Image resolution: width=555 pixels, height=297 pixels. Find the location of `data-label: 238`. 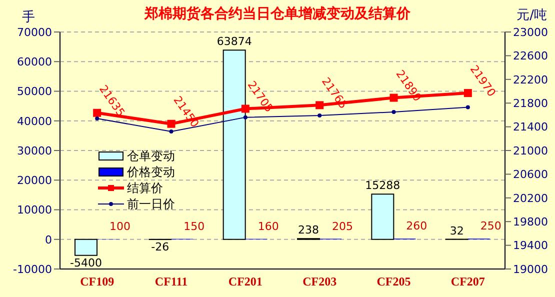

data-label: 238 is located at coordinates (308, 230).